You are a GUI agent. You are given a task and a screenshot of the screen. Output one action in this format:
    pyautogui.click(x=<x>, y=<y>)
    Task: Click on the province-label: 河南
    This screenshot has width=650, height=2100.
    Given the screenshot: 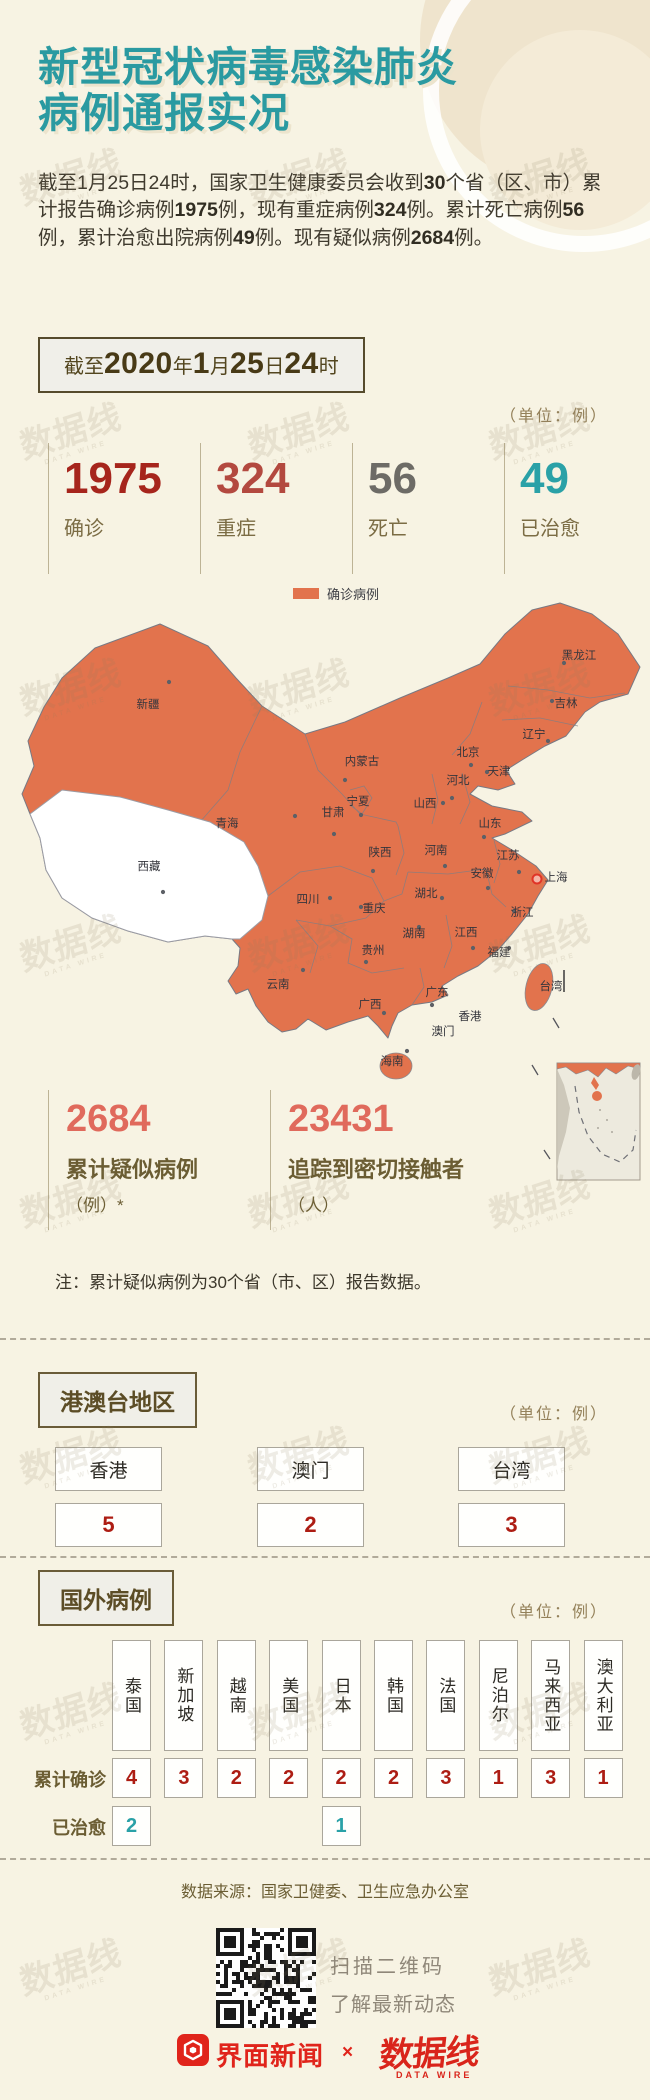 What is the action you would take?
    pyautogui.click(x=436, y=850)
    